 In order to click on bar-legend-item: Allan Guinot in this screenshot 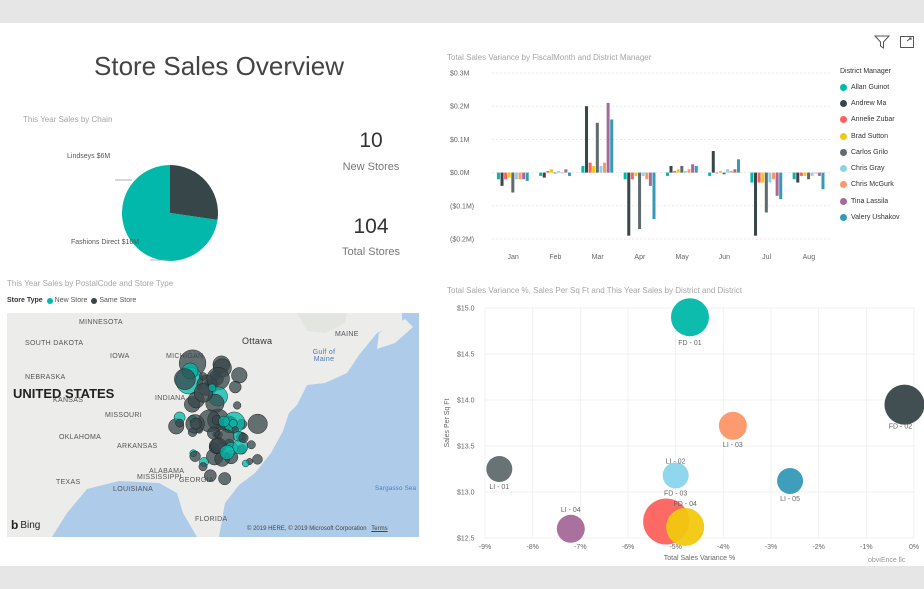, I will do `click(870, 87)`.